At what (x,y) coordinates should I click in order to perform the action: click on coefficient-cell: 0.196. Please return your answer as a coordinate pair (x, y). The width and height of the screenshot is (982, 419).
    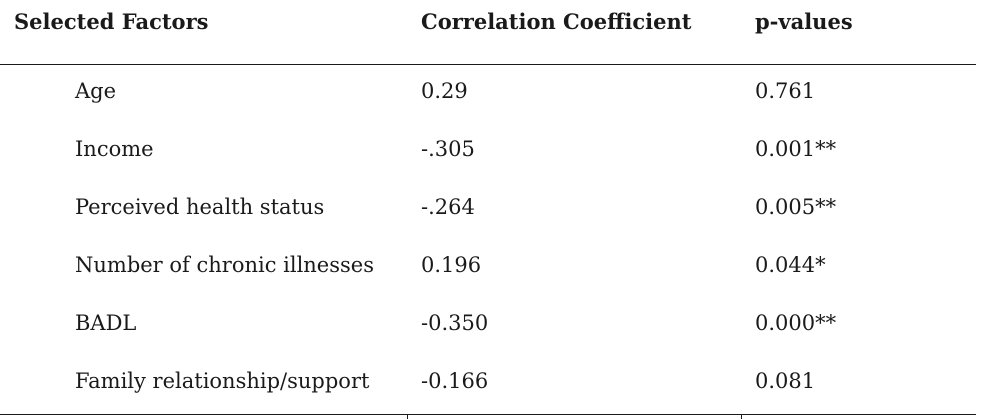
    Looking at the image, I should click on (451, 265).